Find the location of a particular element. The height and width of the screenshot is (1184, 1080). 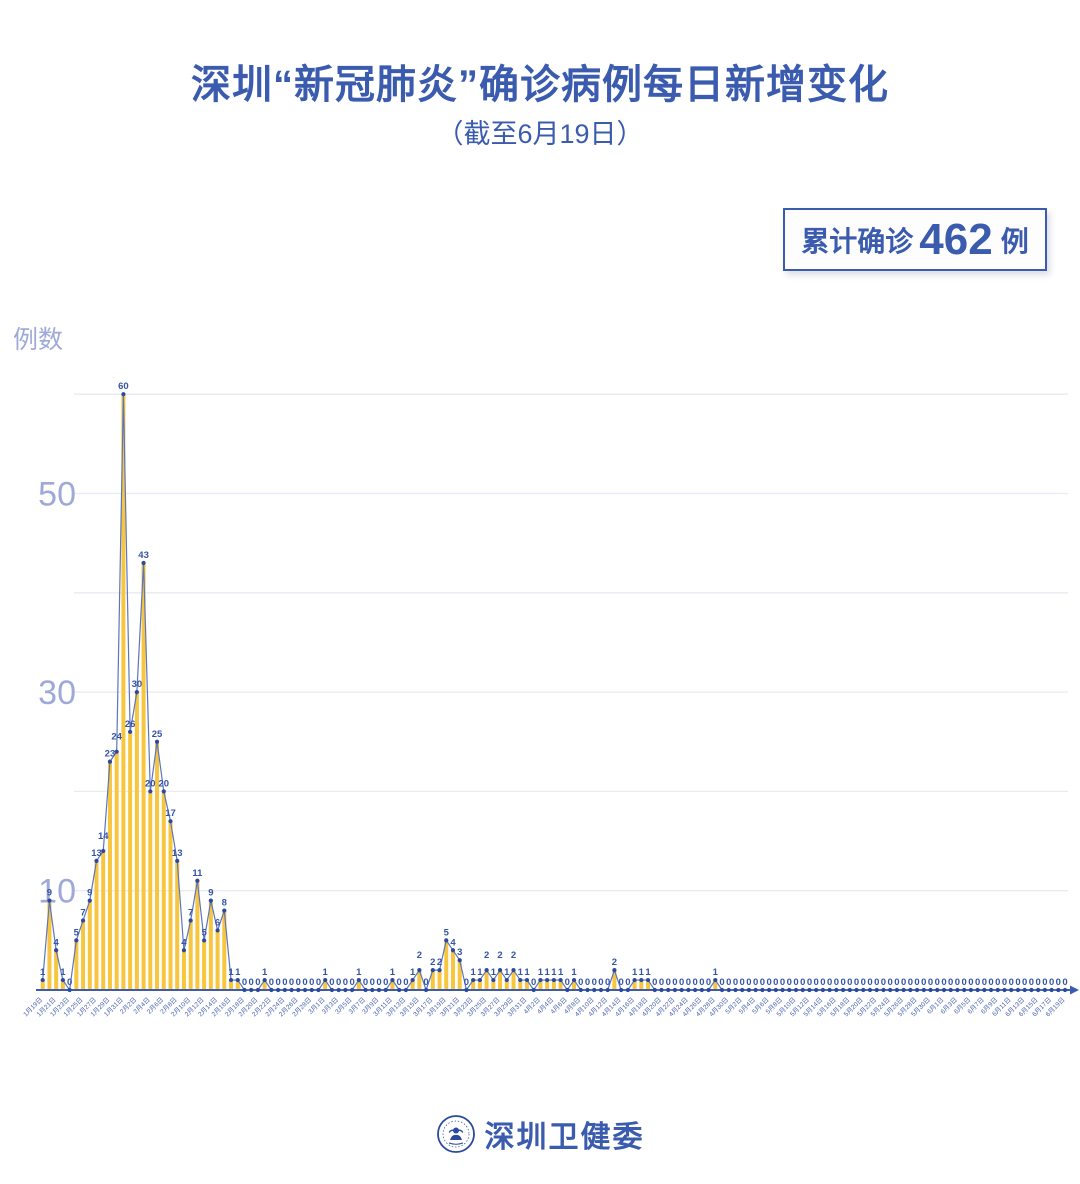

org-logo-icon is located at coordinates (455, 1134).